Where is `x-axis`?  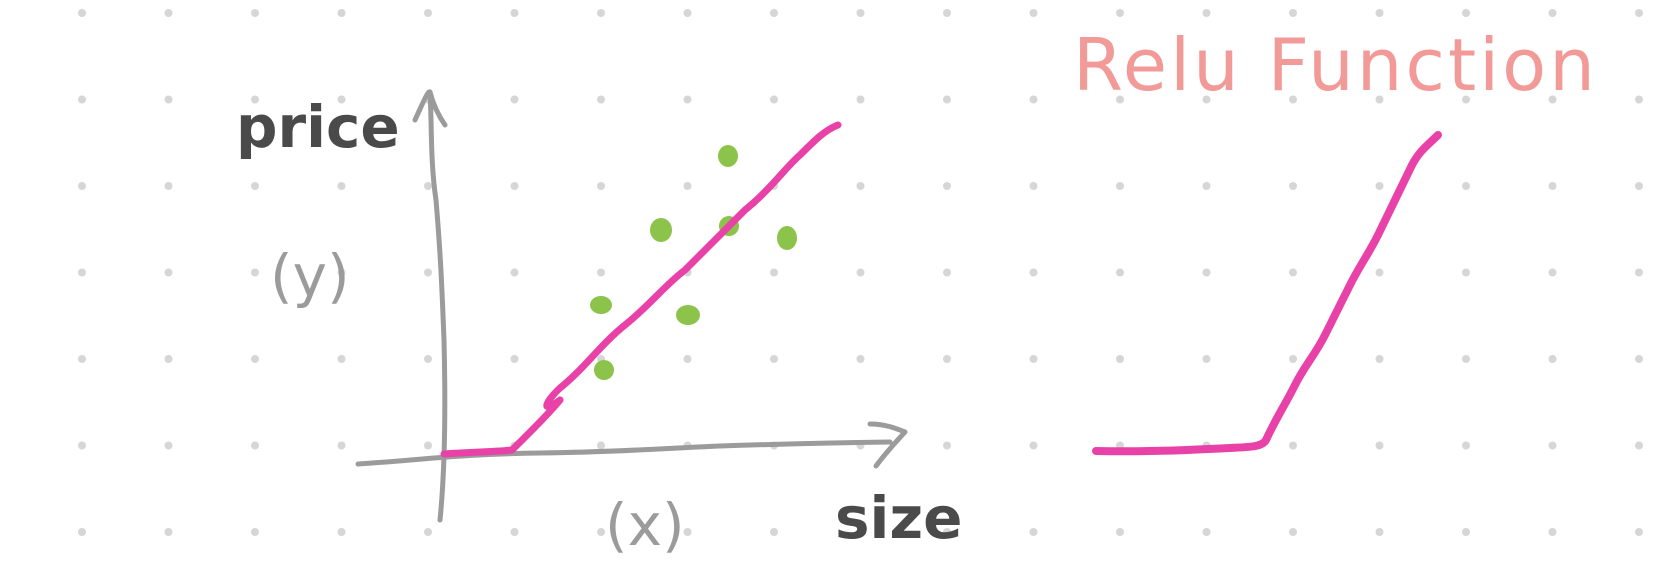
x-axis is located at coordinates (624, 453).